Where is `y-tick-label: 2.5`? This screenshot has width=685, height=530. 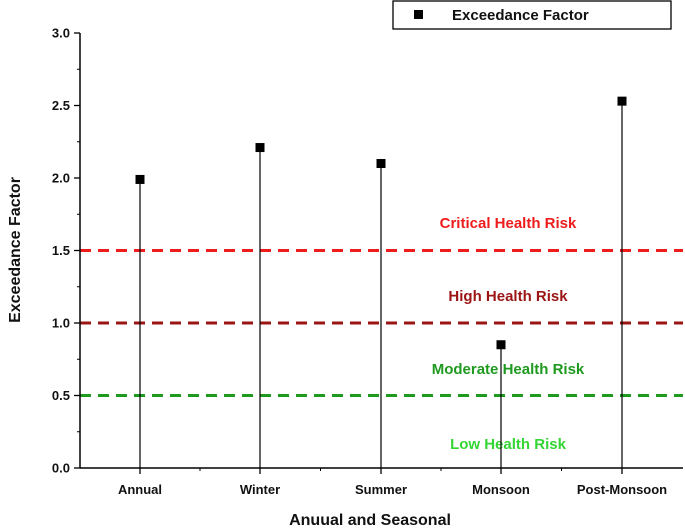
y-tick-label: 2.5 is located at coordinates (61, 105).